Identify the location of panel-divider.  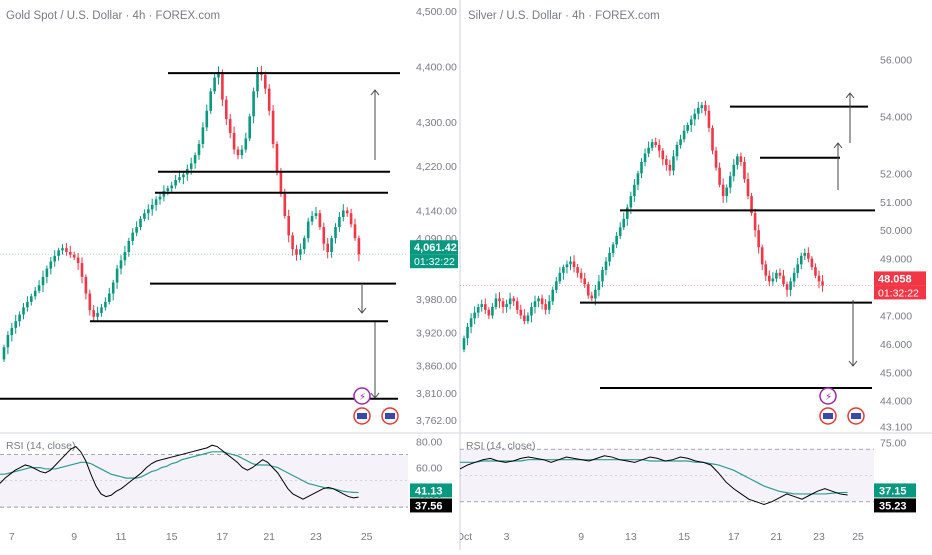
(460, 275).